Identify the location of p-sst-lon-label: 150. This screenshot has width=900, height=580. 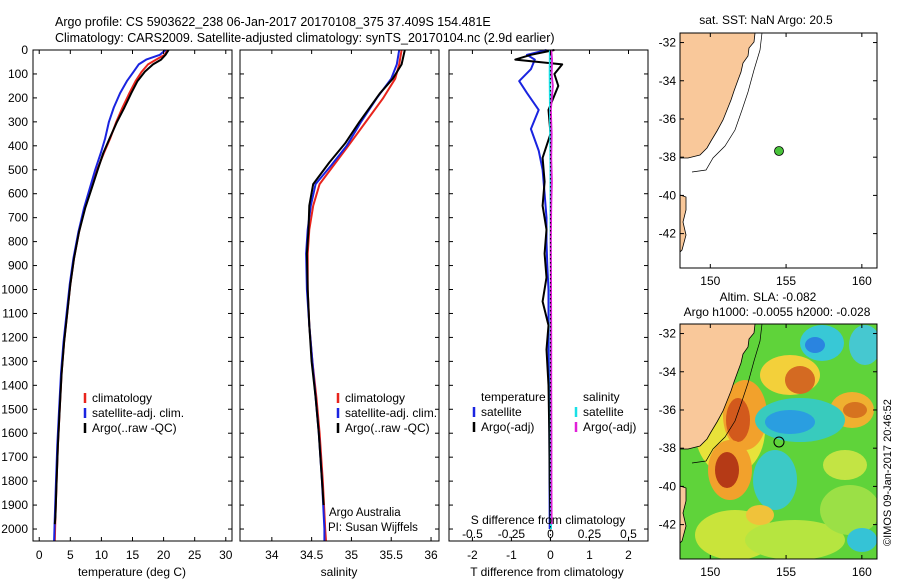
(710, 281).